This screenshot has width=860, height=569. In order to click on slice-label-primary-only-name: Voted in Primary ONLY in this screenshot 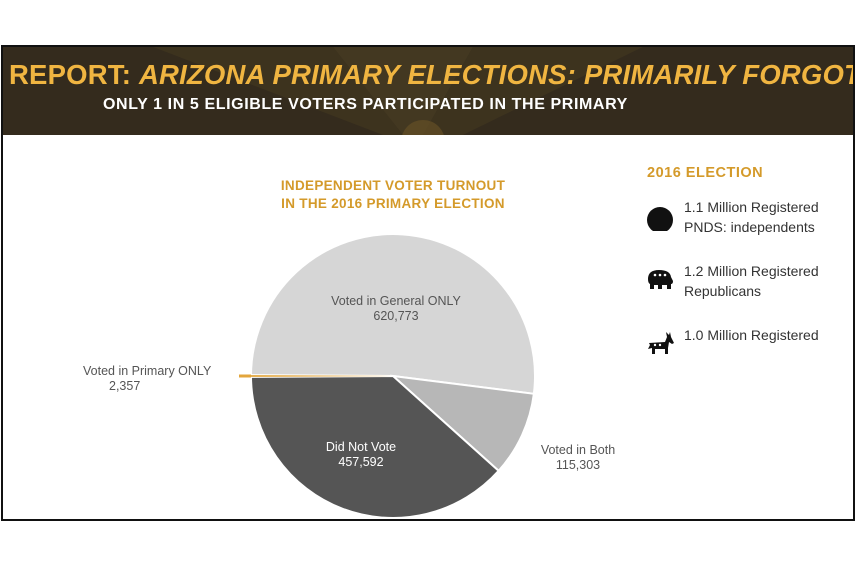, I will do `click(147, 371)`.